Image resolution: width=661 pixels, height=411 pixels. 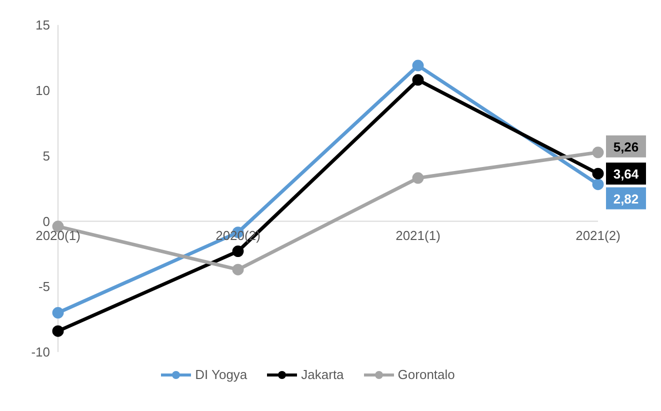 I want to click on y-tick-label: 5, so click(x=46, y=156).